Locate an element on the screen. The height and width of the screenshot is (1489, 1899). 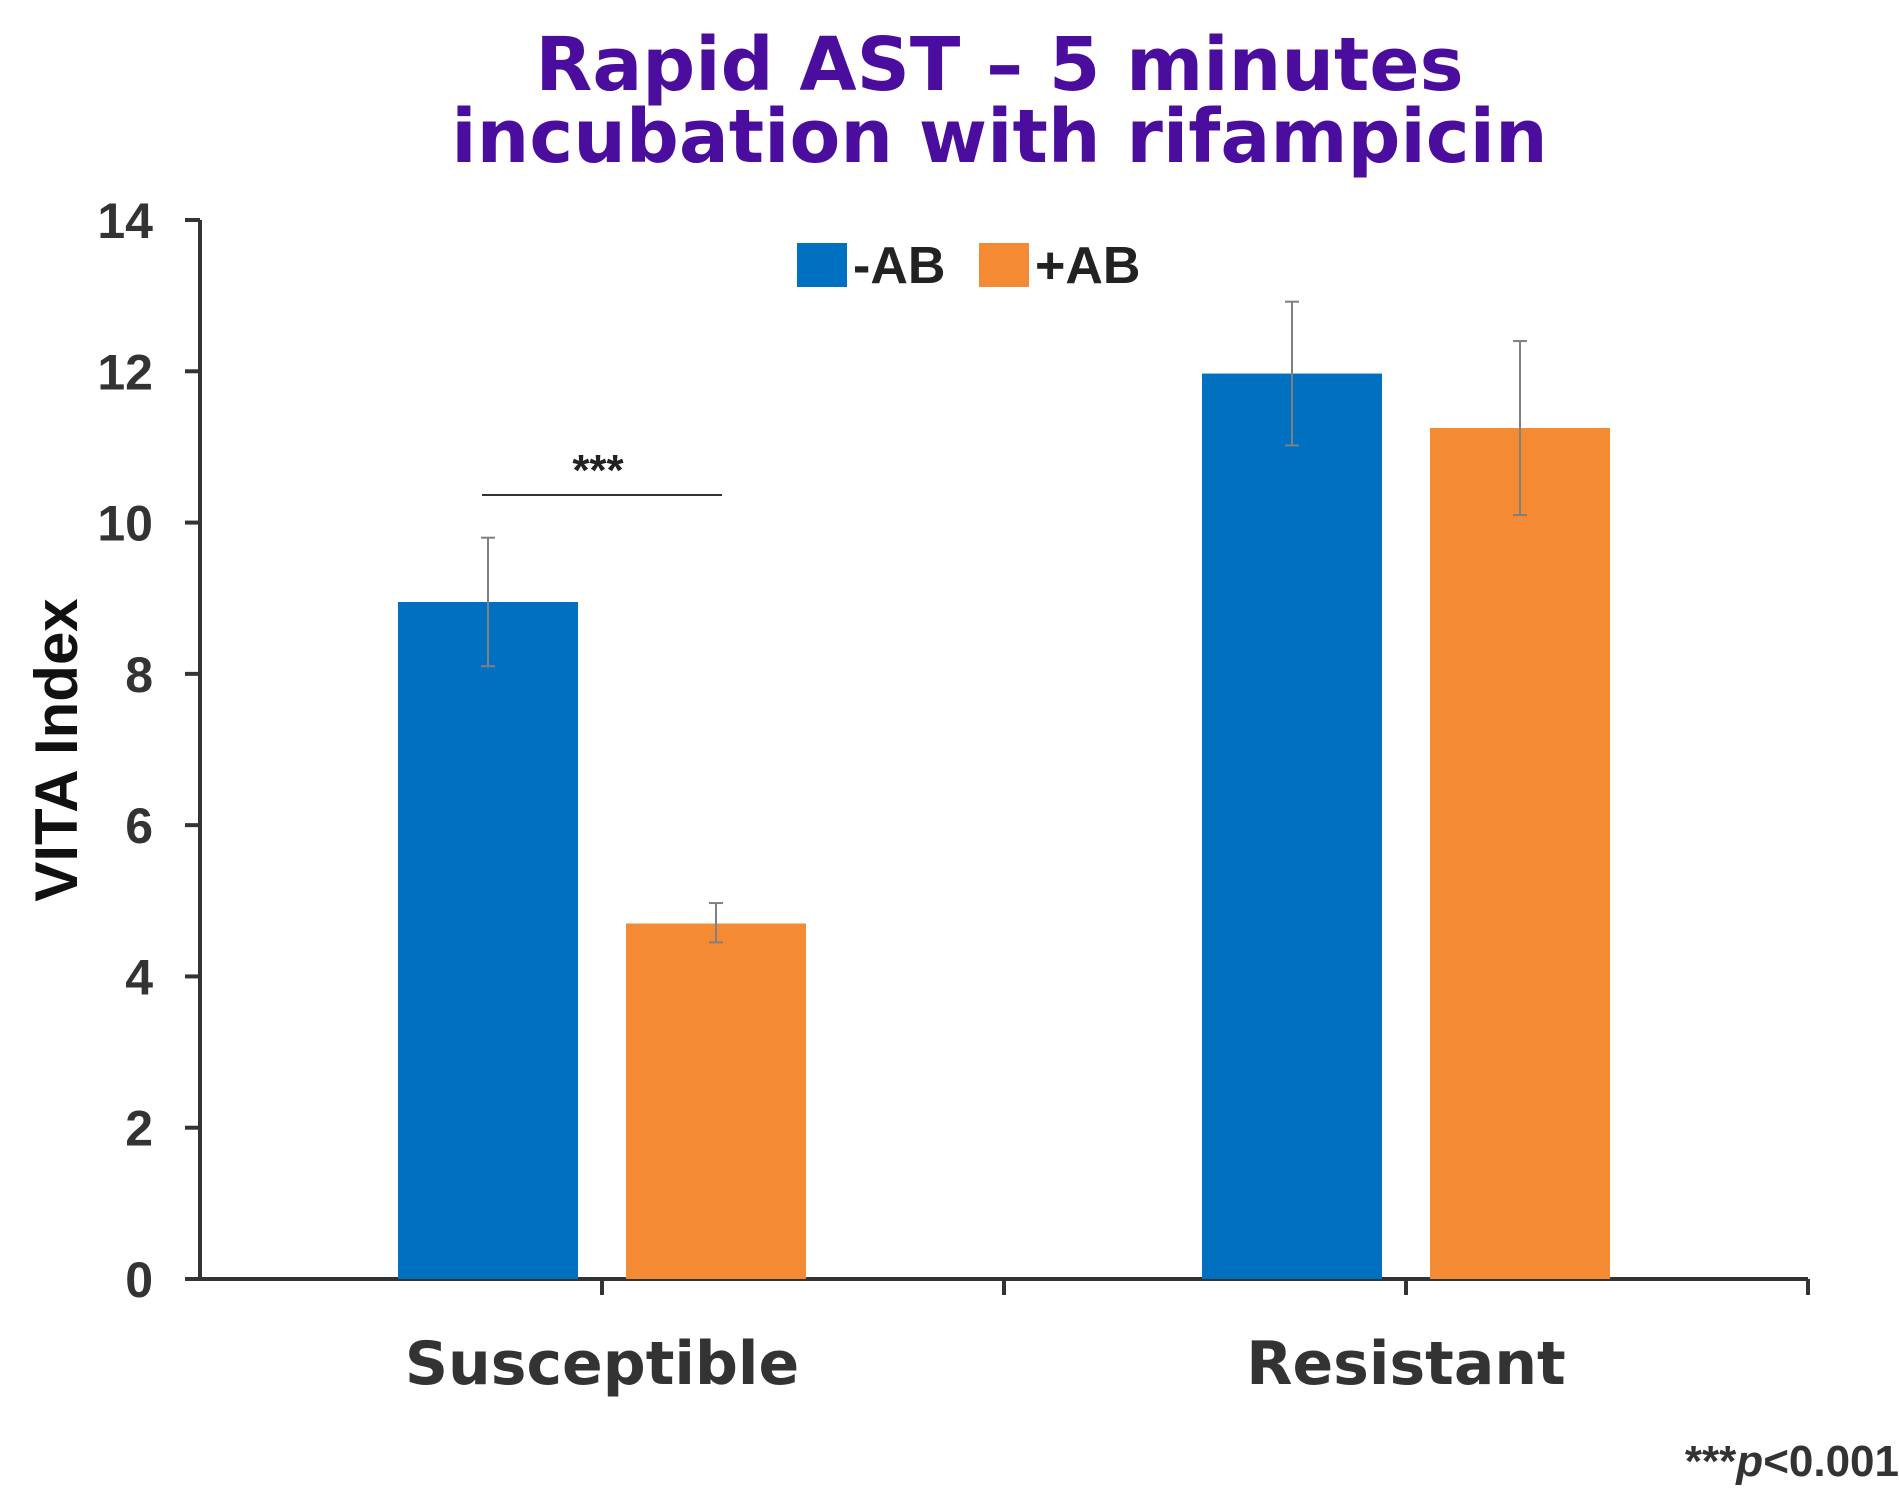
y-tick-label: 14 is located at coordinates (125, 221).